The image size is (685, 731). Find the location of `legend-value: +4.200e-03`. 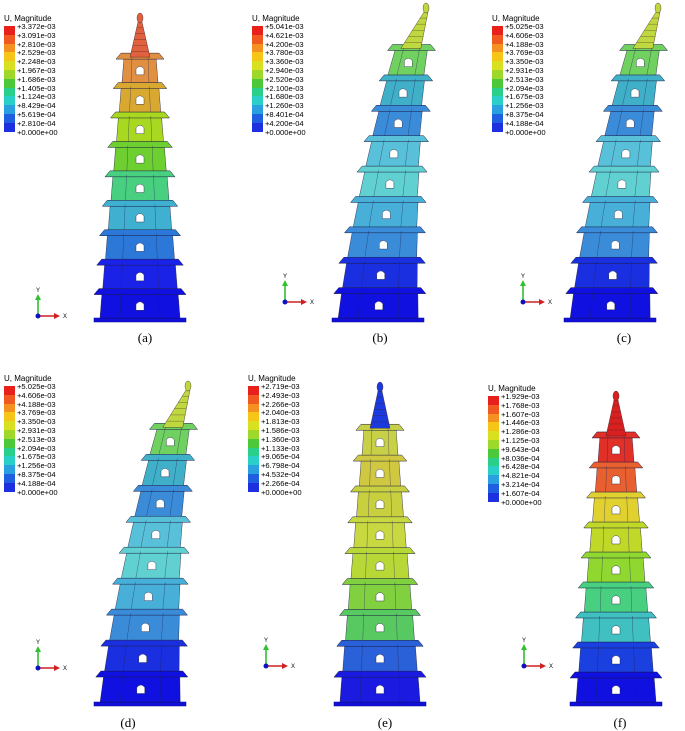

legend-value: +4.200e-03 is located at coordinates (284, 44).